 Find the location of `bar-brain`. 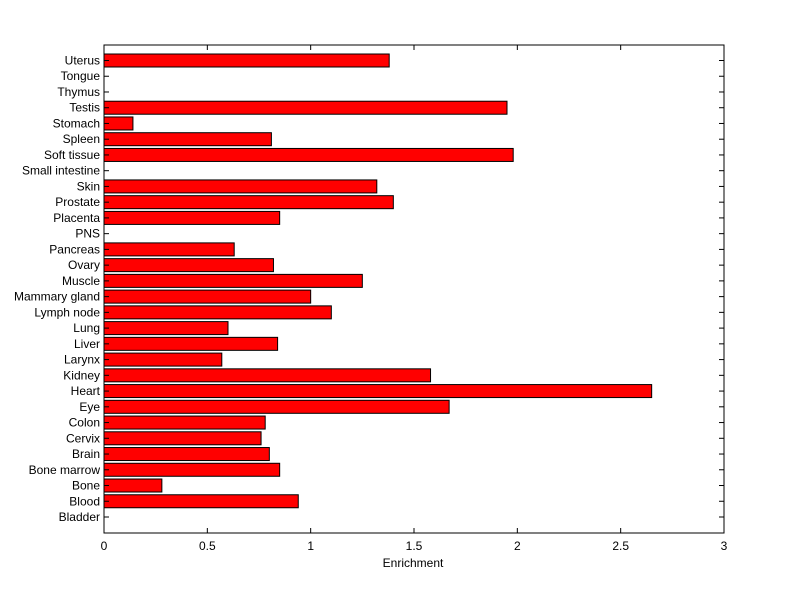

bar-brain is located at coordinates (186, 454).